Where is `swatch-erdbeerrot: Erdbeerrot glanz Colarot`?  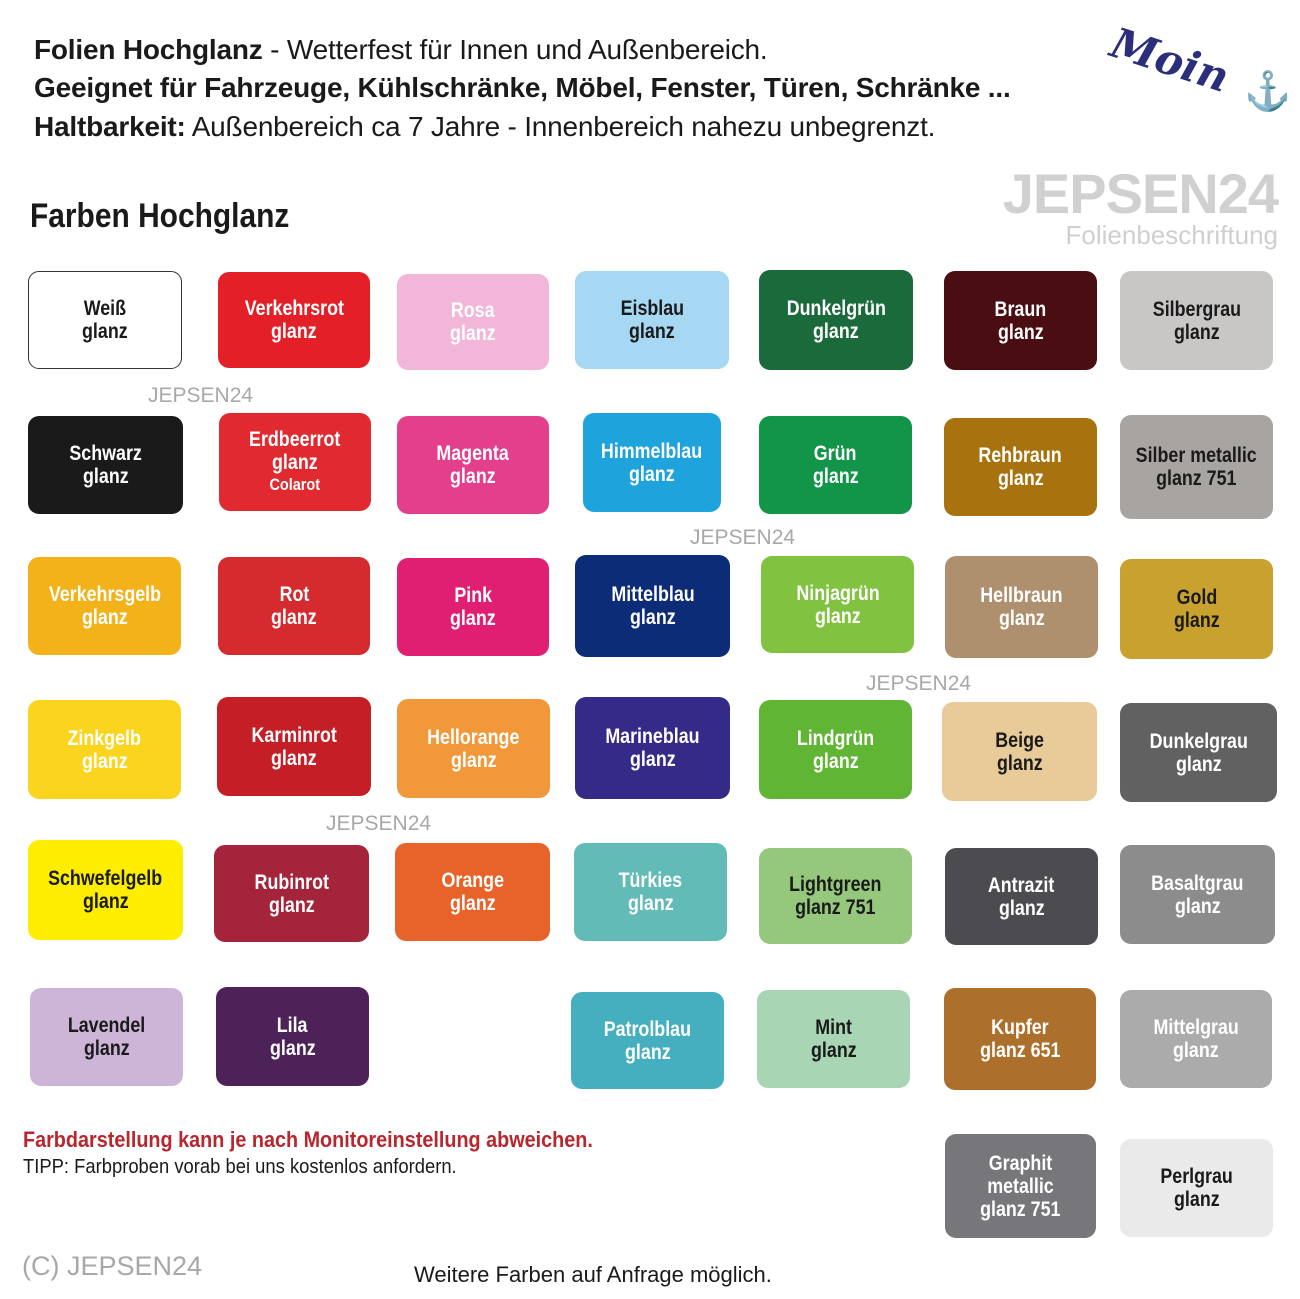 swatch-erdbeerrot: Erdbeerrot glanz Colarot is located at coordinates (295, 462).